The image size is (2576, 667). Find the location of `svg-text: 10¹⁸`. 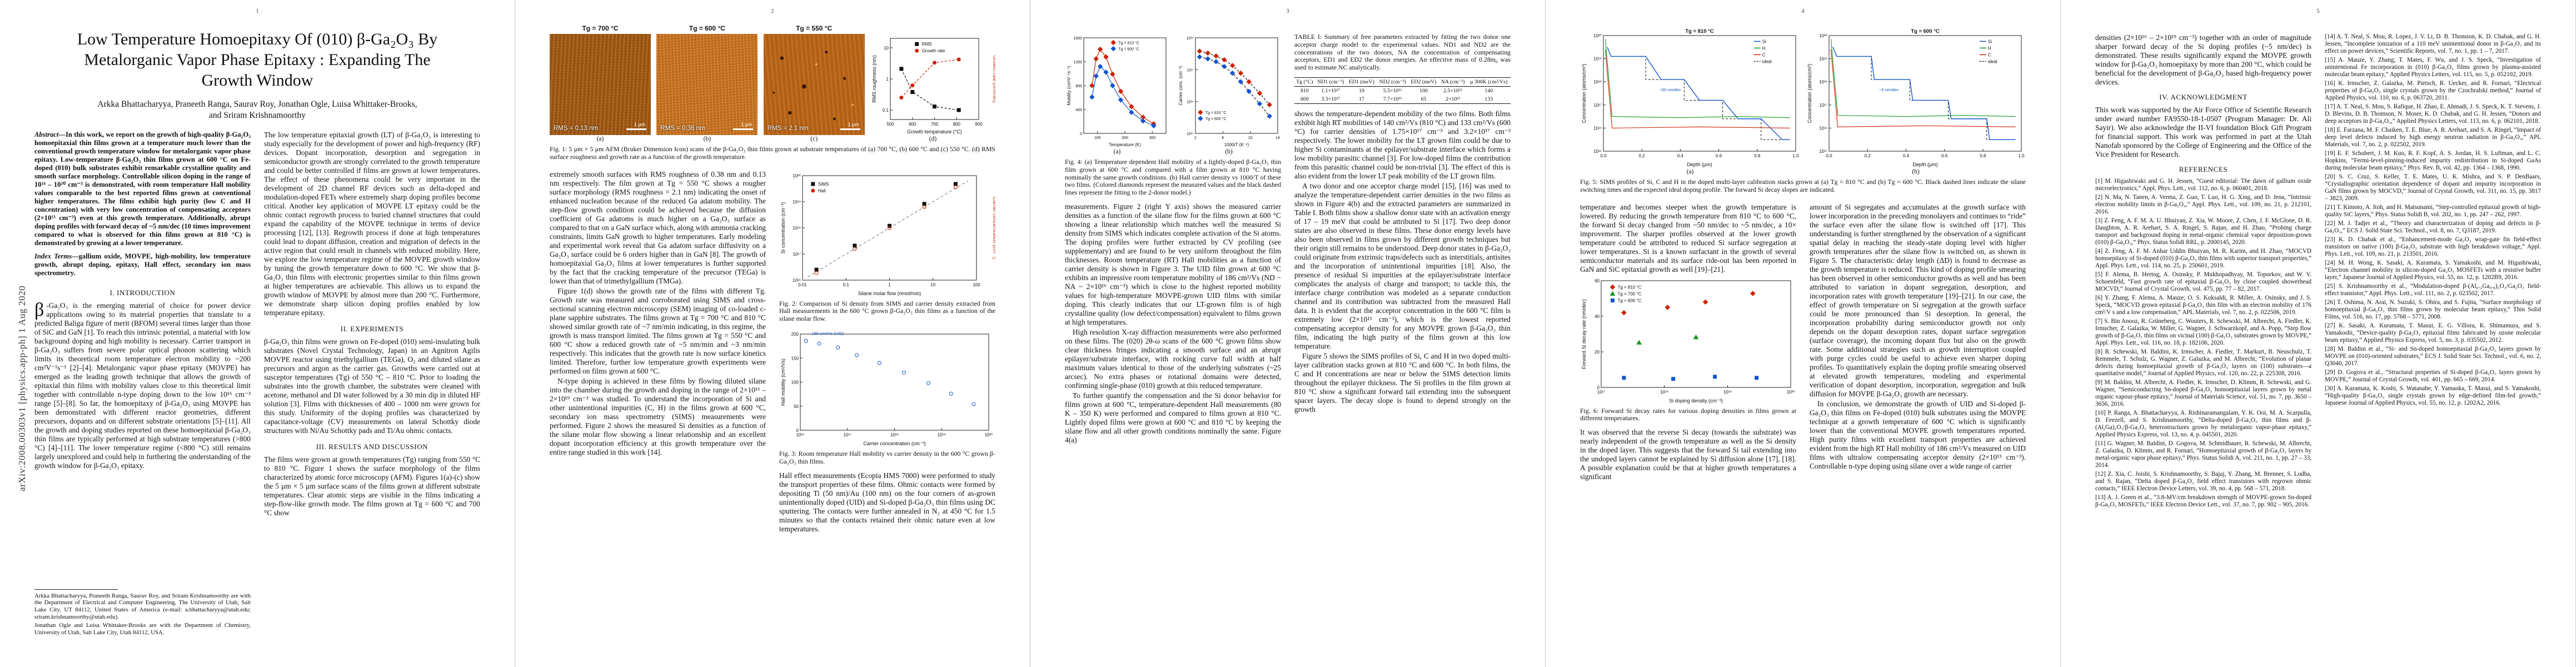

svg-text: 10¹⁸ is located at coordinates (1664, 392).